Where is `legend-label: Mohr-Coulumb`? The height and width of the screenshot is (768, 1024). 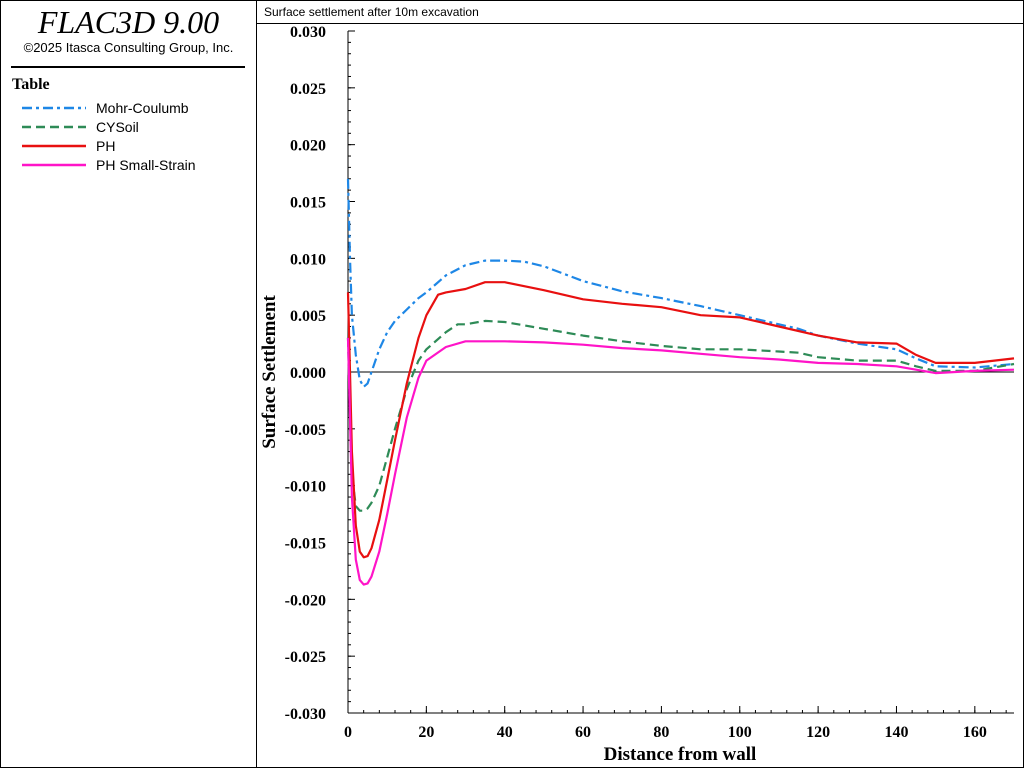
legend-label: Mohr-Coulumb is located at coordinates (142, 107).